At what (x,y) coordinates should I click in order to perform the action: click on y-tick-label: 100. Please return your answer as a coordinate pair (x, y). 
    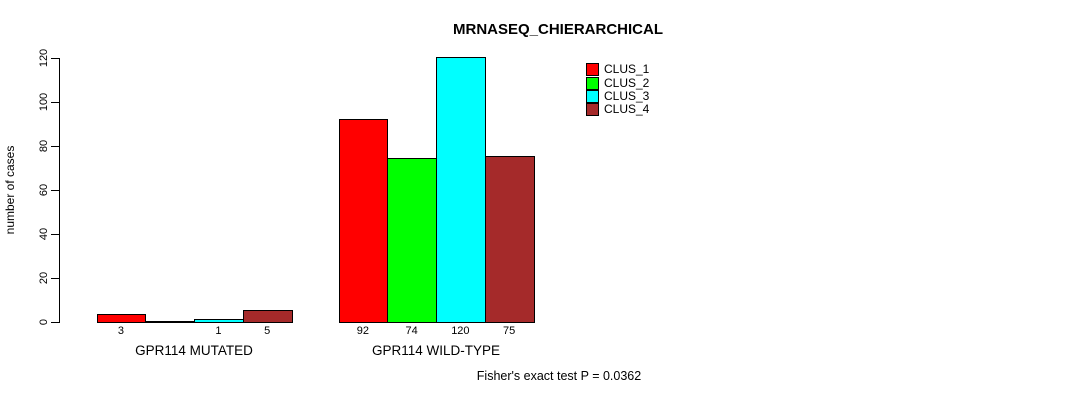
    Looking at the image, I should click on (44, 102).